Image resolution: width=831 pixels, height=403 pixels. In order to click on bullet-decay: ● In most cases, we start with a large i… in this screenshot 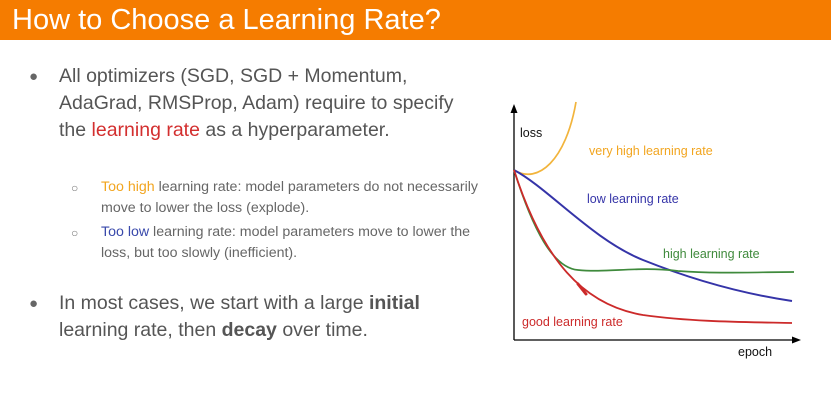, I will do `click(254, 317)`.